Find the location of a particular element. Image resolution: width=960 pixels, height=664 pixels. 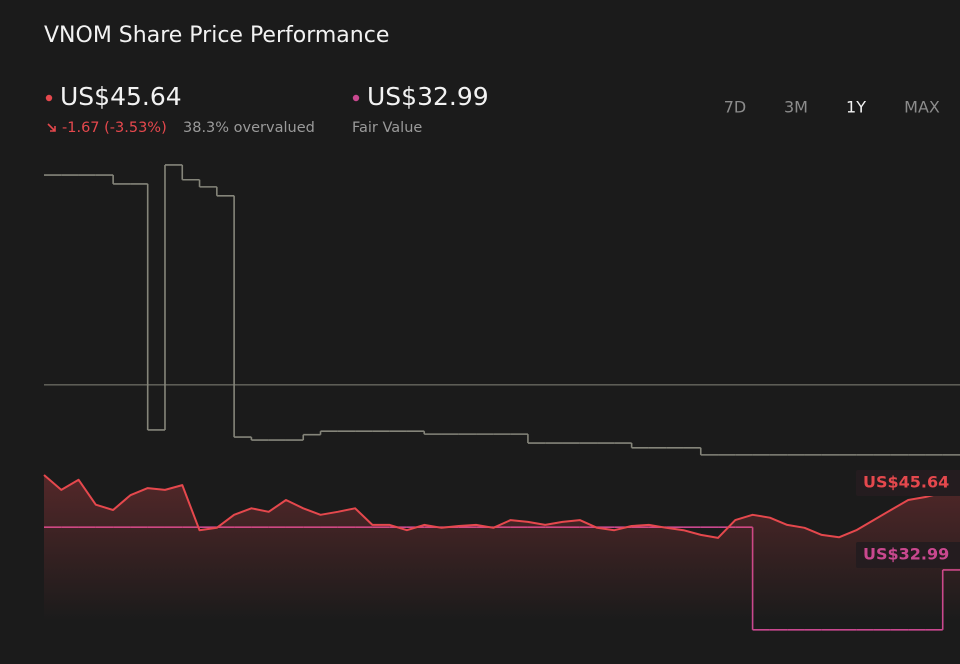

price-change: -1.67 (-3.53%) is located at coordinates (114, 128).